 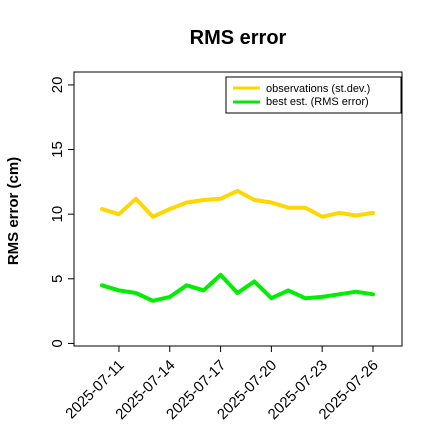 What do you see at coordinates (57, 149) in the screenshot?
I see `y-tick-label-15: 15` at bounding box center [57, 149].